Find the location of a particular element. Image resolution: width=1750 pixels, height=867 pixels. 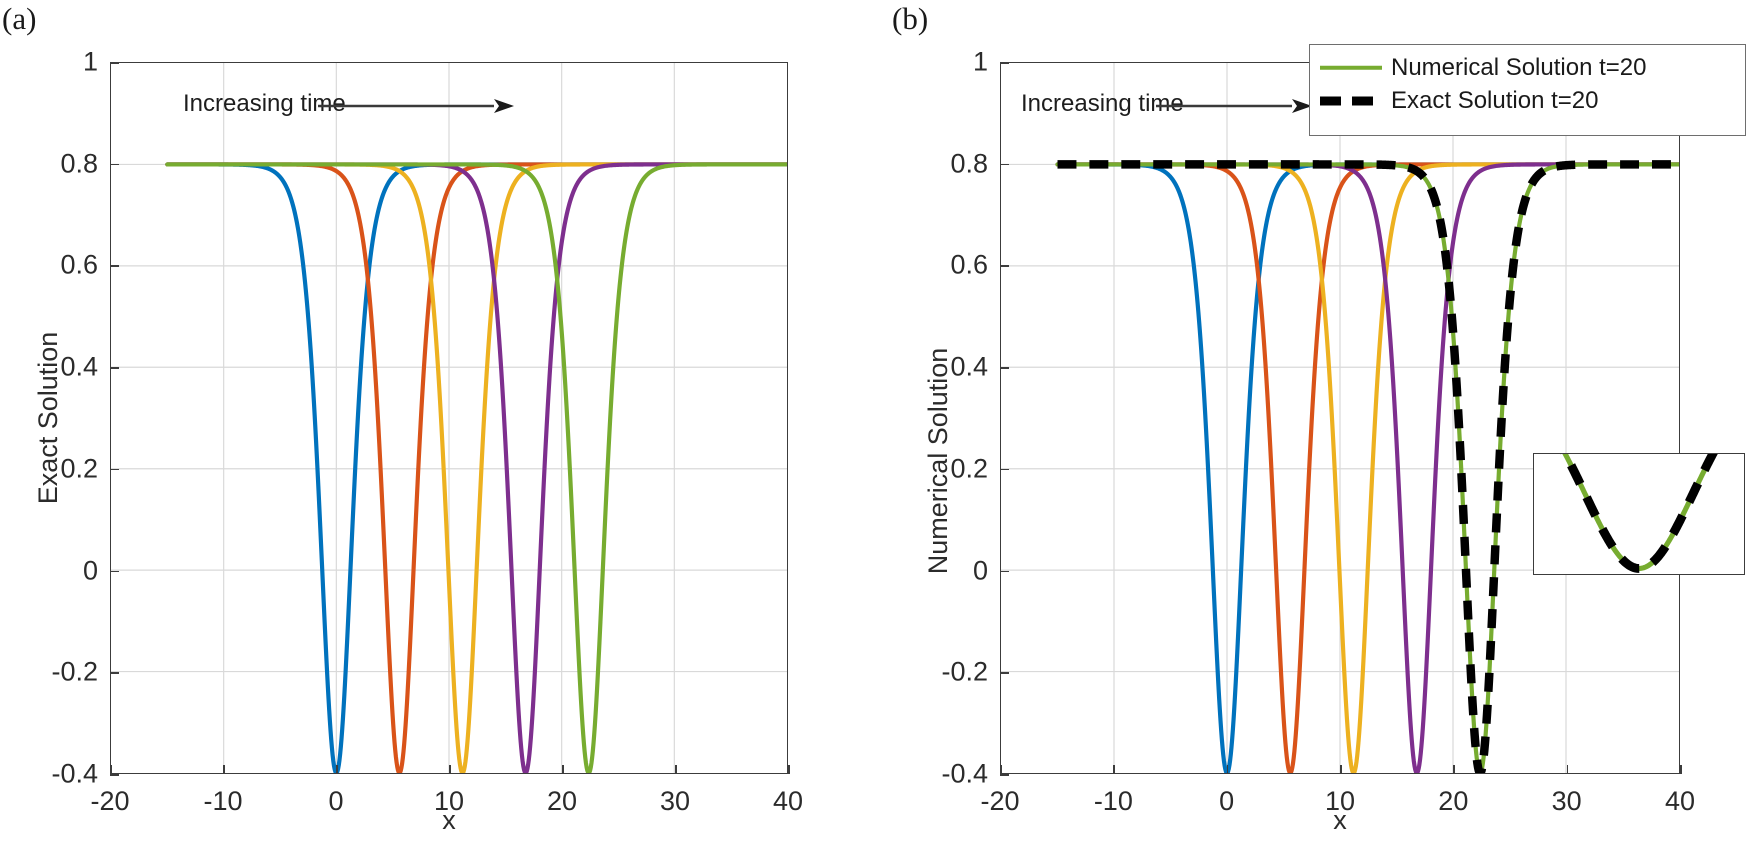

inset-curve-exact is located at coordinates (1639, 513).